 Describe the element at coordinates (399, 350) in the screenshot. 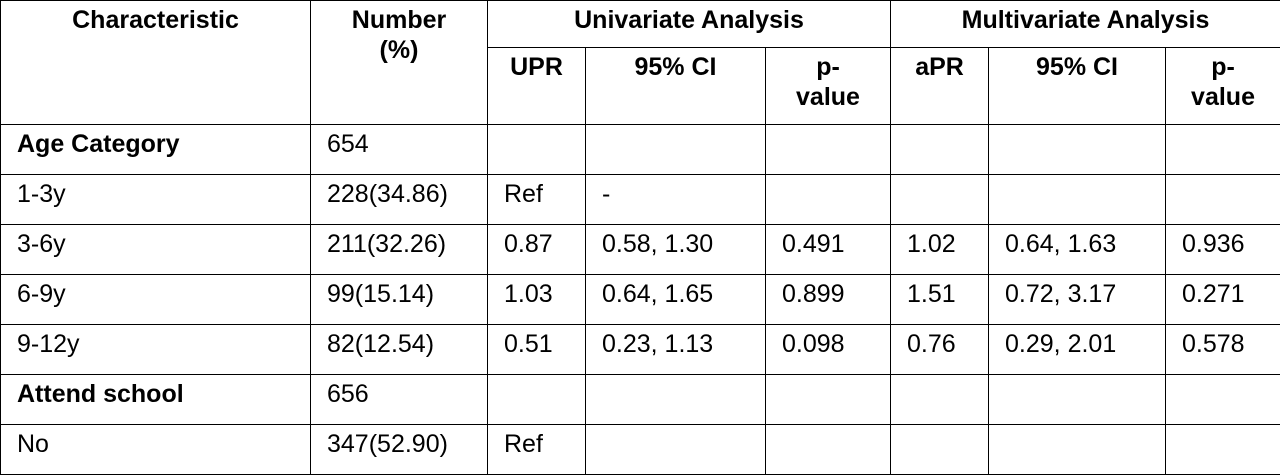

I see `table-cell: 82(12.54)` at that location.